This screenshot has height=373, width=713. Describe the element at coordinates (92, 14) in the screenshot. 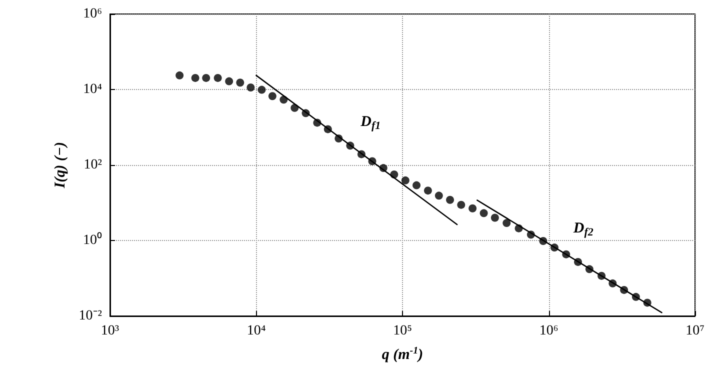

I see `y-tick-label: 10⁶` at that location.